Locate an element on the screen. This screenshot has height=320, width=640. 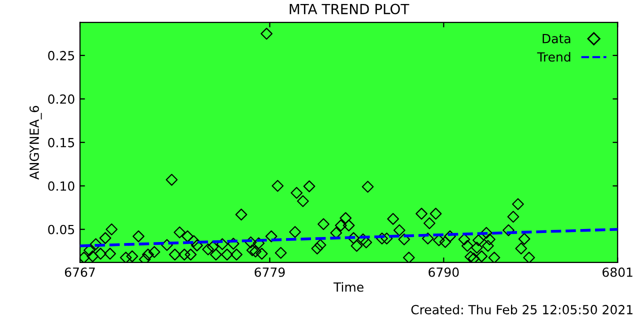
x-tick-label: 6790 is located at coordinates (443, 272).